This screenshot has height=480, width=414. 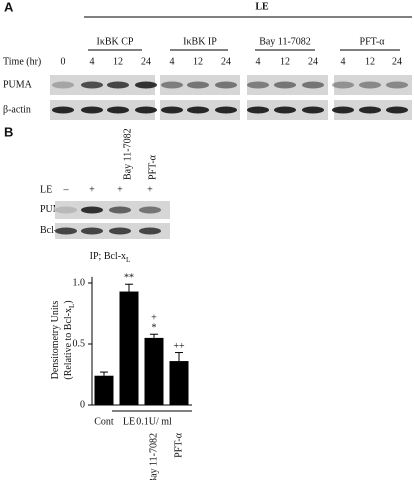 What do you see at coordinates (63, 61) in the screenshot?
I see `time-value: 0` at bounding box center [63, 61].